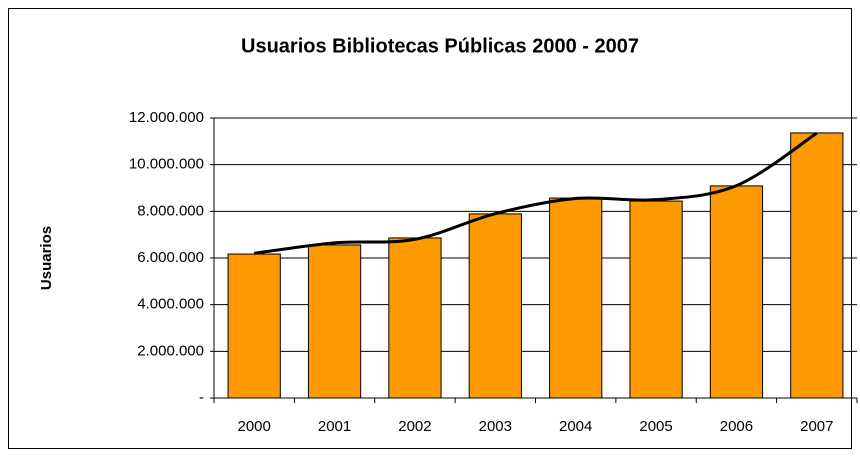  Describe the element at coordinates (166, 117) in the screenshot. I see `y-tick-label: 12.000.000` at that location.